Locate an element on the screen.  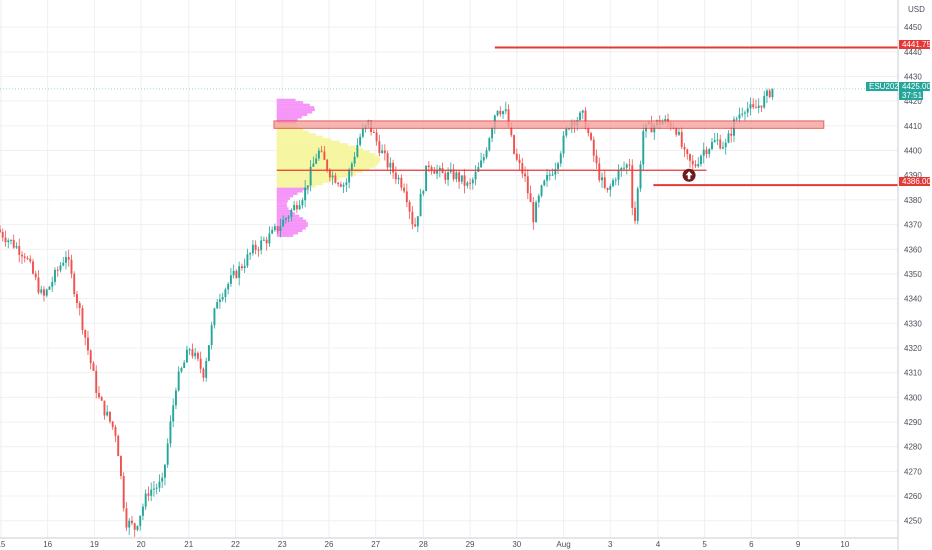
time-tick-label: 28 is located at coordinates (423, 544).